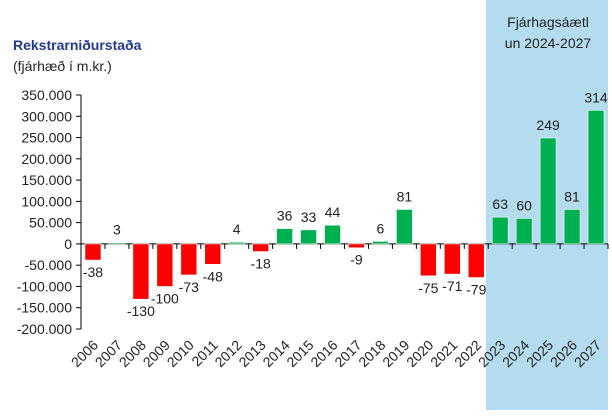 The image size is (612, 416). What do you see at coordinates (213, 254) in the screenshot?
I see `bar-2011` at bounding box center [213, 254].